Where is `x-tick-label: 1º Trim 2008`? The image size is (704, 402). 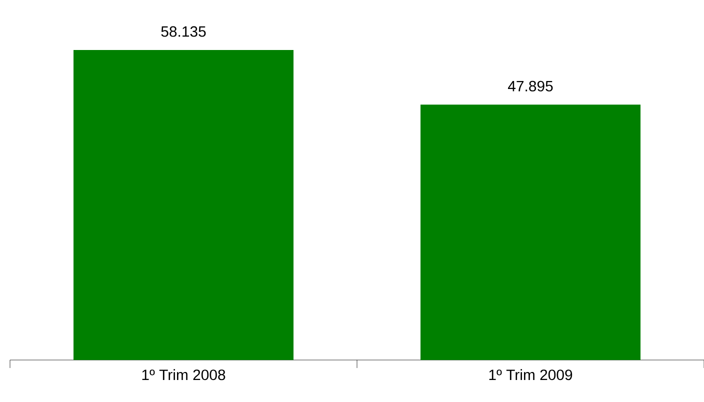
x-tick-label: 1º Trim 2008 is located at coordinates (184, 374).